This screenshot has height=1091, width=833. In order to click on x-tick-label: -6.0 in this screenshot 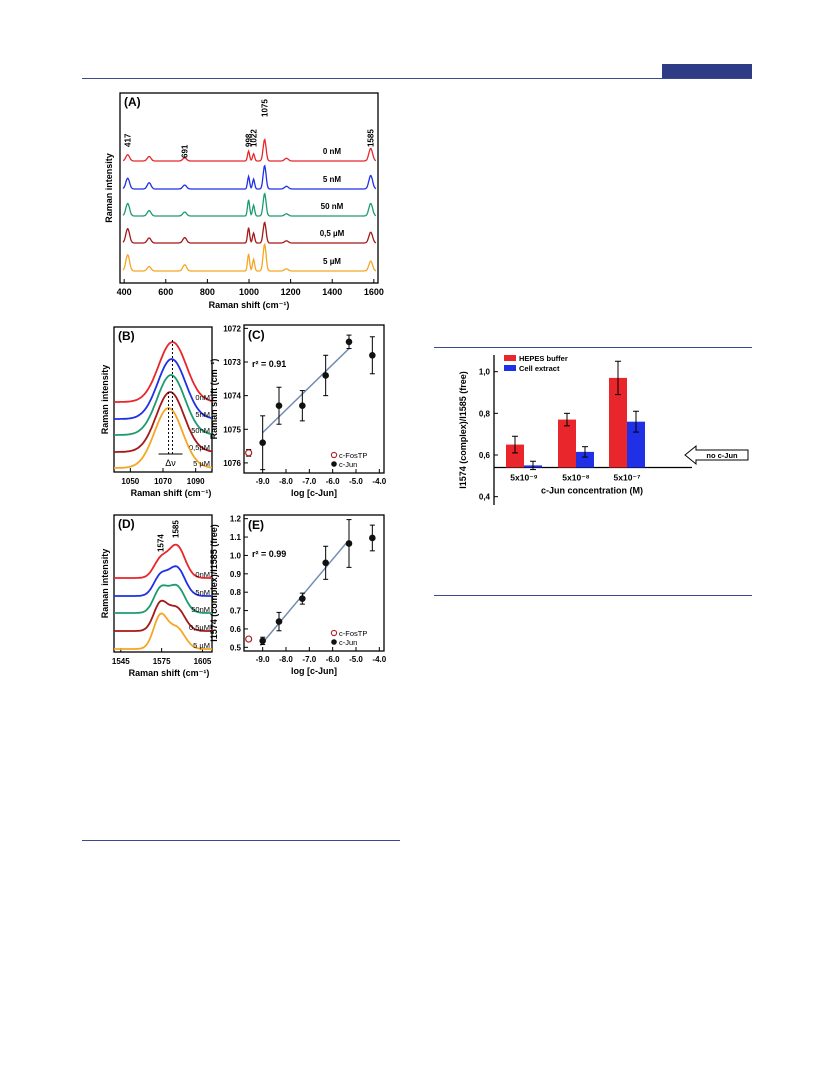, I will do `click(333, 481)`.